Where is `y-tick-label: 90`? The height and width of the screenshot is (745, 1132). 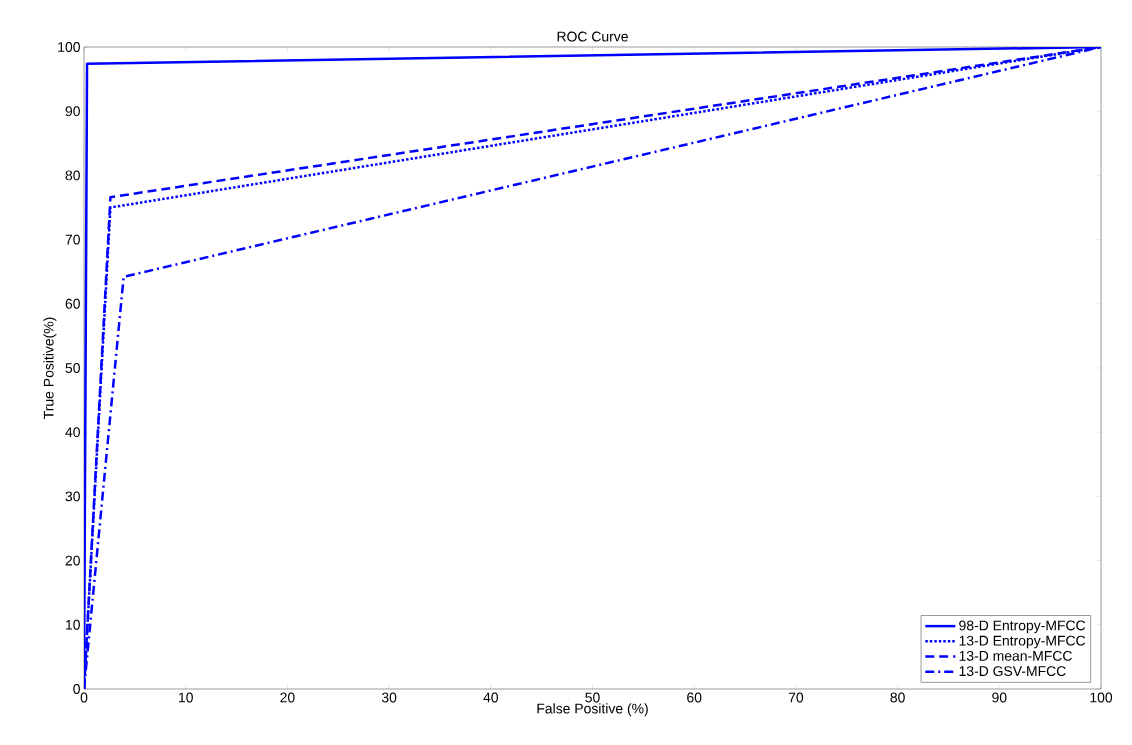
y-tick-label: 90 is located at coordinates (72, 111).